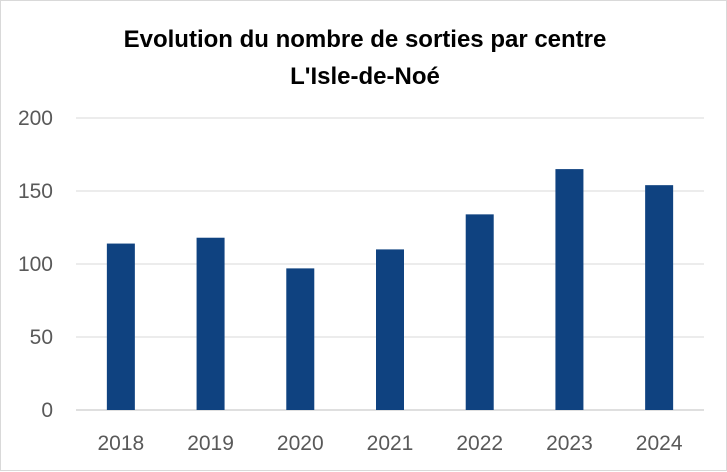 This screenshot has width=727, height=472. Describe the element at coordinates (210, 443) in the screenshot. I see `x-tick-label: 2019` at that location.